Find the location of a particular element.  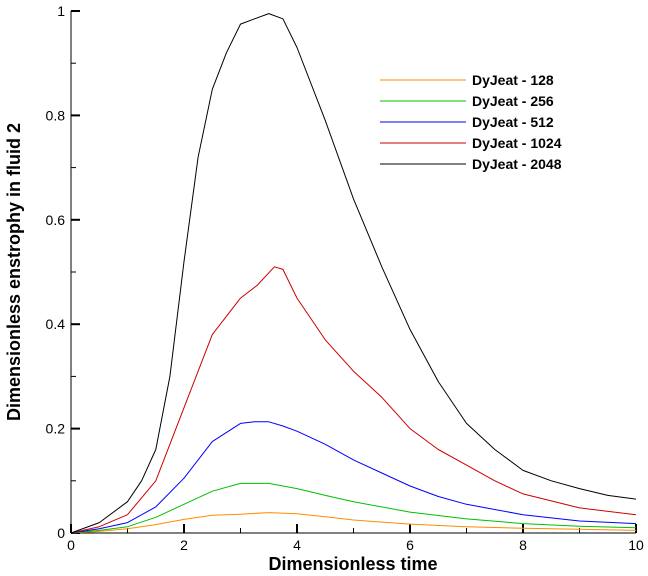

x-tick-label: 8 is located at coordinates (523, 545).